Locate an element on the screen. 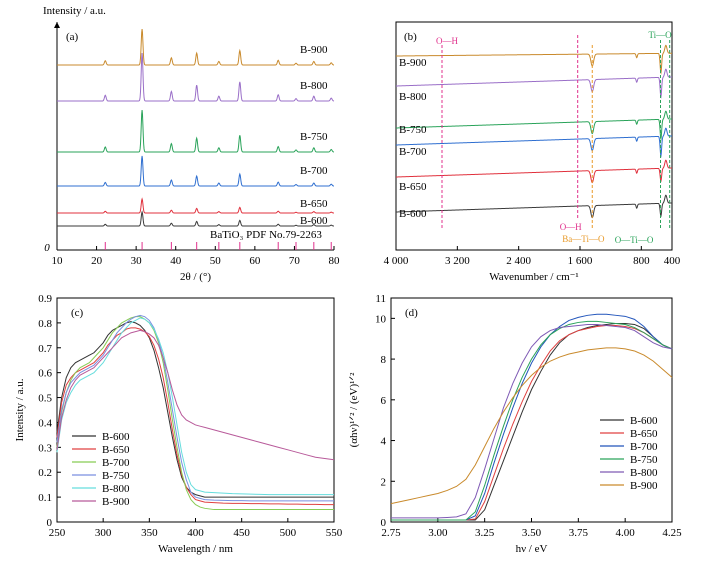 This screenshot has width=710, height=562. x-tick-label: 3 200 is located at coordinates (457, 261).